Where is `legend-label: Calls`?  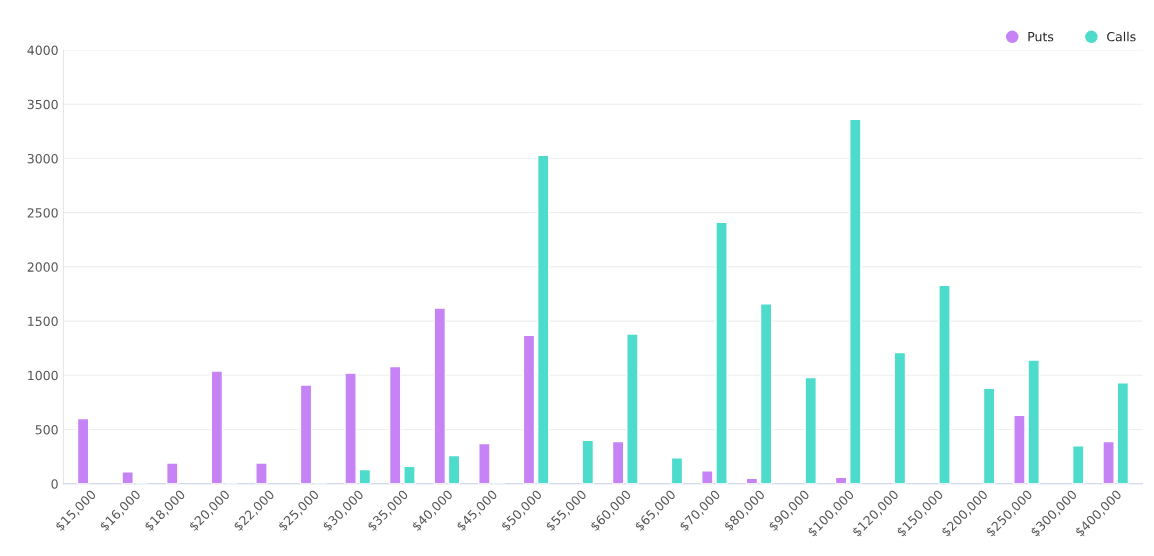 legend-label: Calls is located at coordinates (1121, 36).